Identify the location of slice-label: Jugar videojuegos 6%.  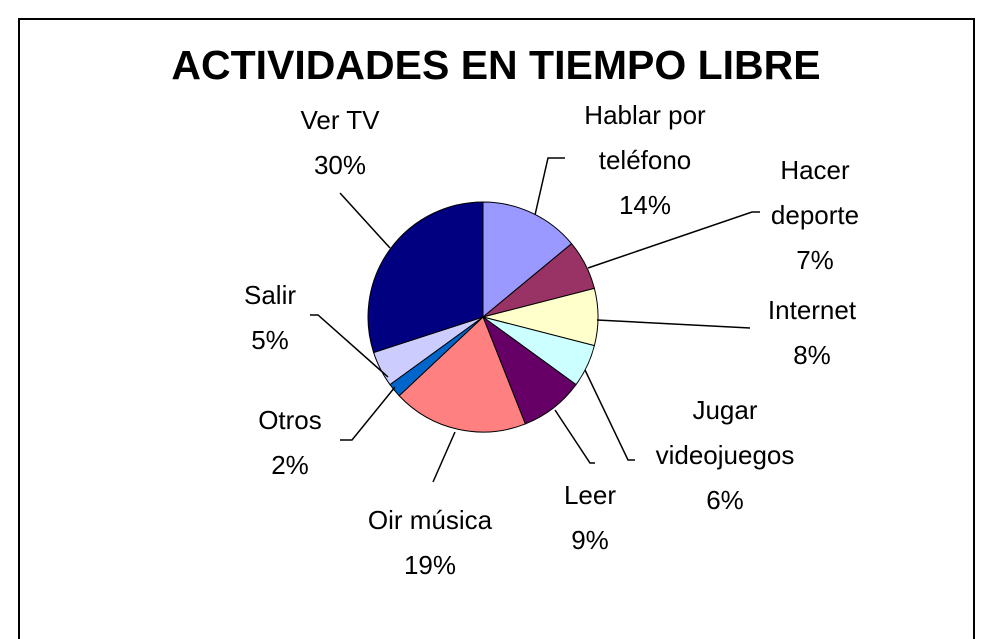
(725, 455).